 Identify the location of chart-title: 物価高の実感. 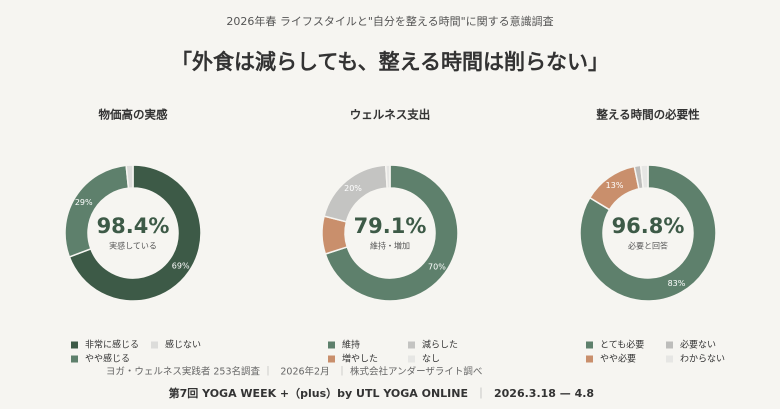
(133, 115).